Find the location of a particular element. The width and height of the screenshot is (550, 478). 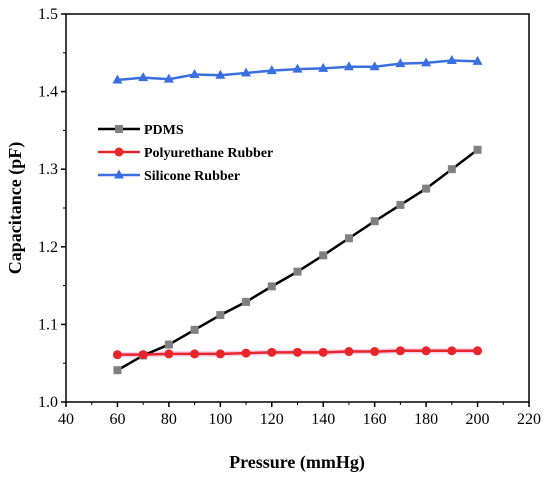

y-tick-label: 1.2 is located at coordinates (48, 247).